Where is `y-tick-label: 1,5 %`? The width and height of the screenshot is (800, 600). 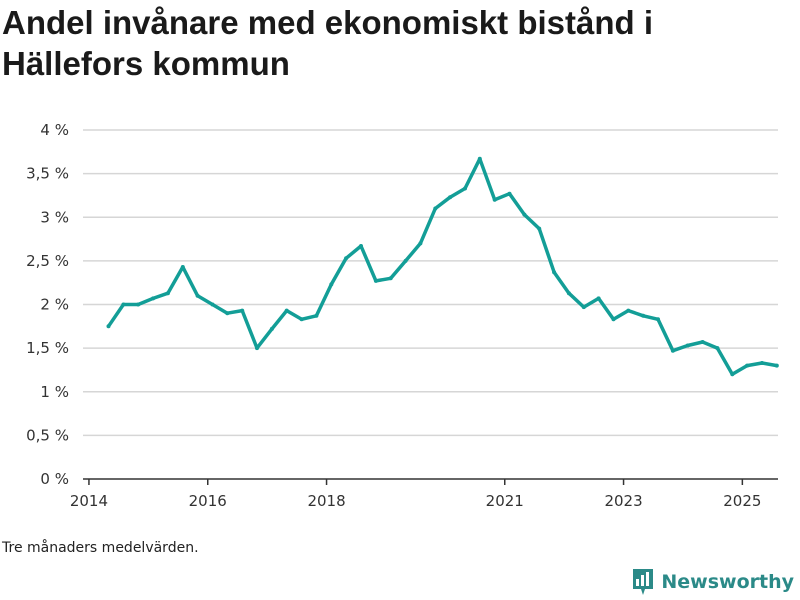
y-tick-label: 1,5 % is located at coordinates (47, 348).